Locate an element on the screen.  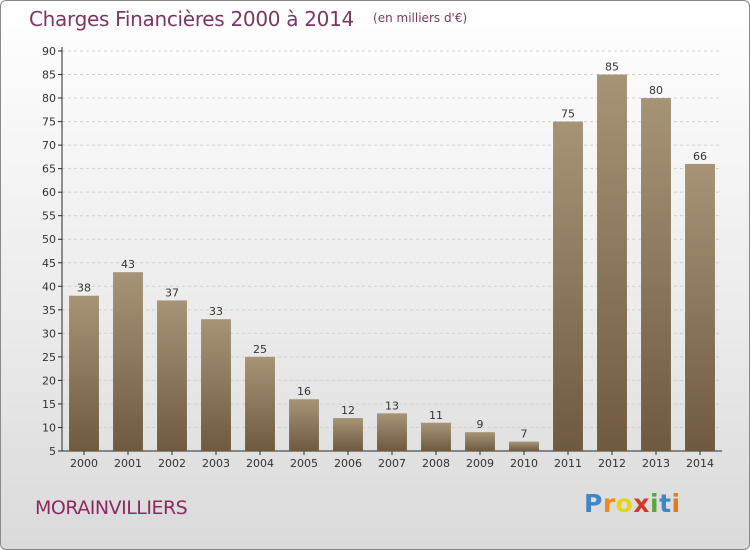
x-tick-label: 2008 is located at coordinates (436, 463).